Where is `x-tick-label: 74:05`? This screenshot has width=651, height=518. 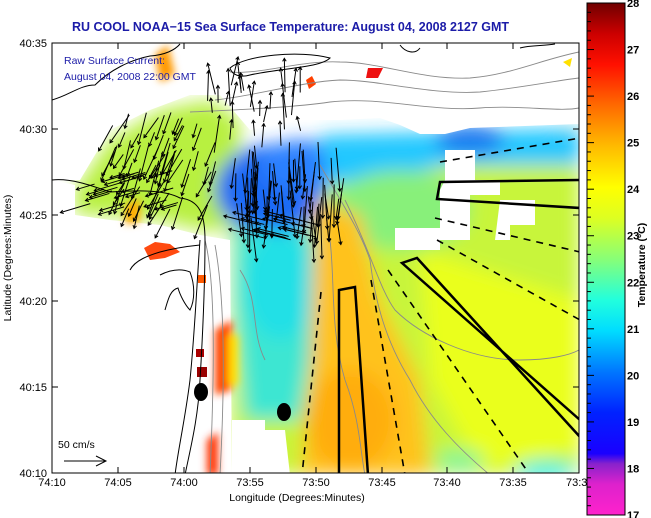 x-tick-label: 74:05 is located at coordinates (118, 483).